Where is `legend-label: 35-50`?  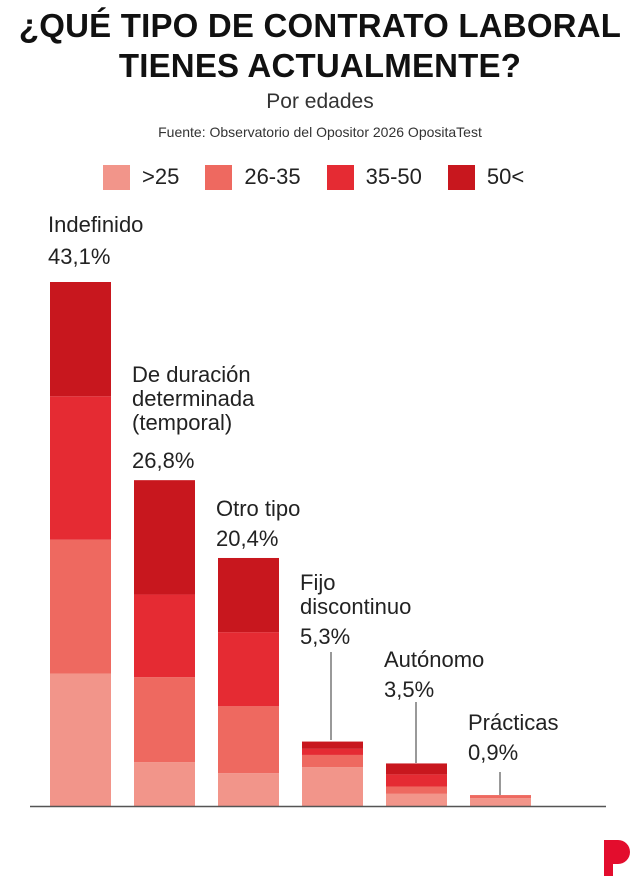 legend-label: 35-50 is located at coordinates (393, 176).